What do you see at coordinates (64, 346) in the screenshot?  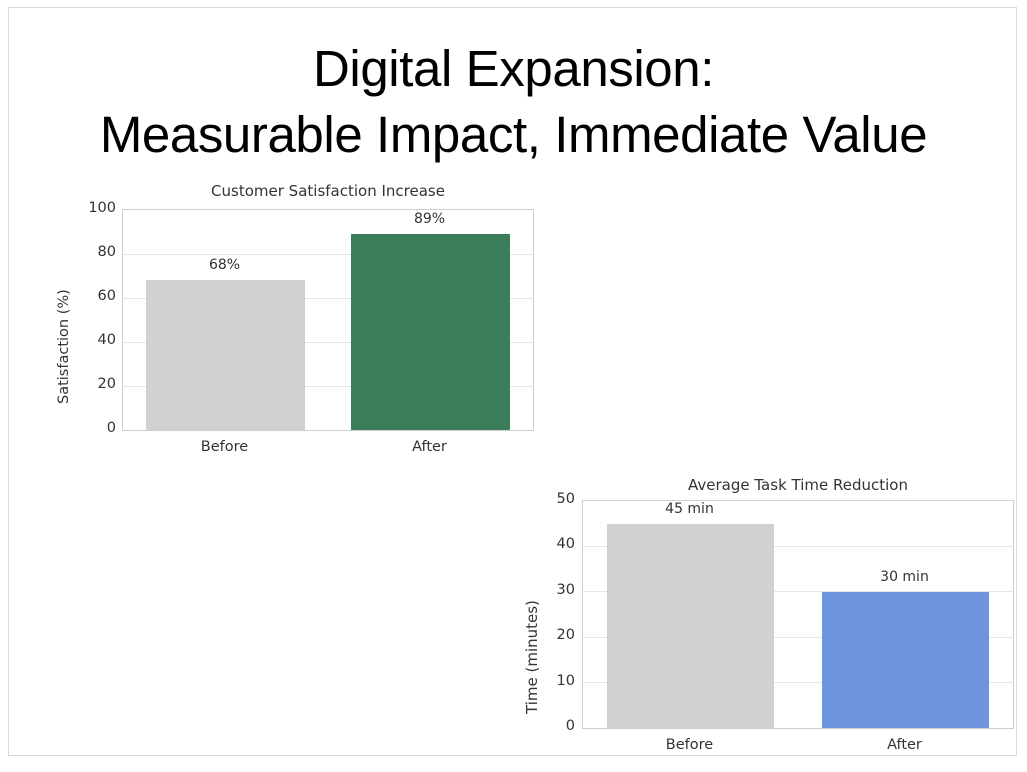 I see `chart-ylabel-customer-satisfaction: Satisfaction (%)` at bounding box center [64, 346].